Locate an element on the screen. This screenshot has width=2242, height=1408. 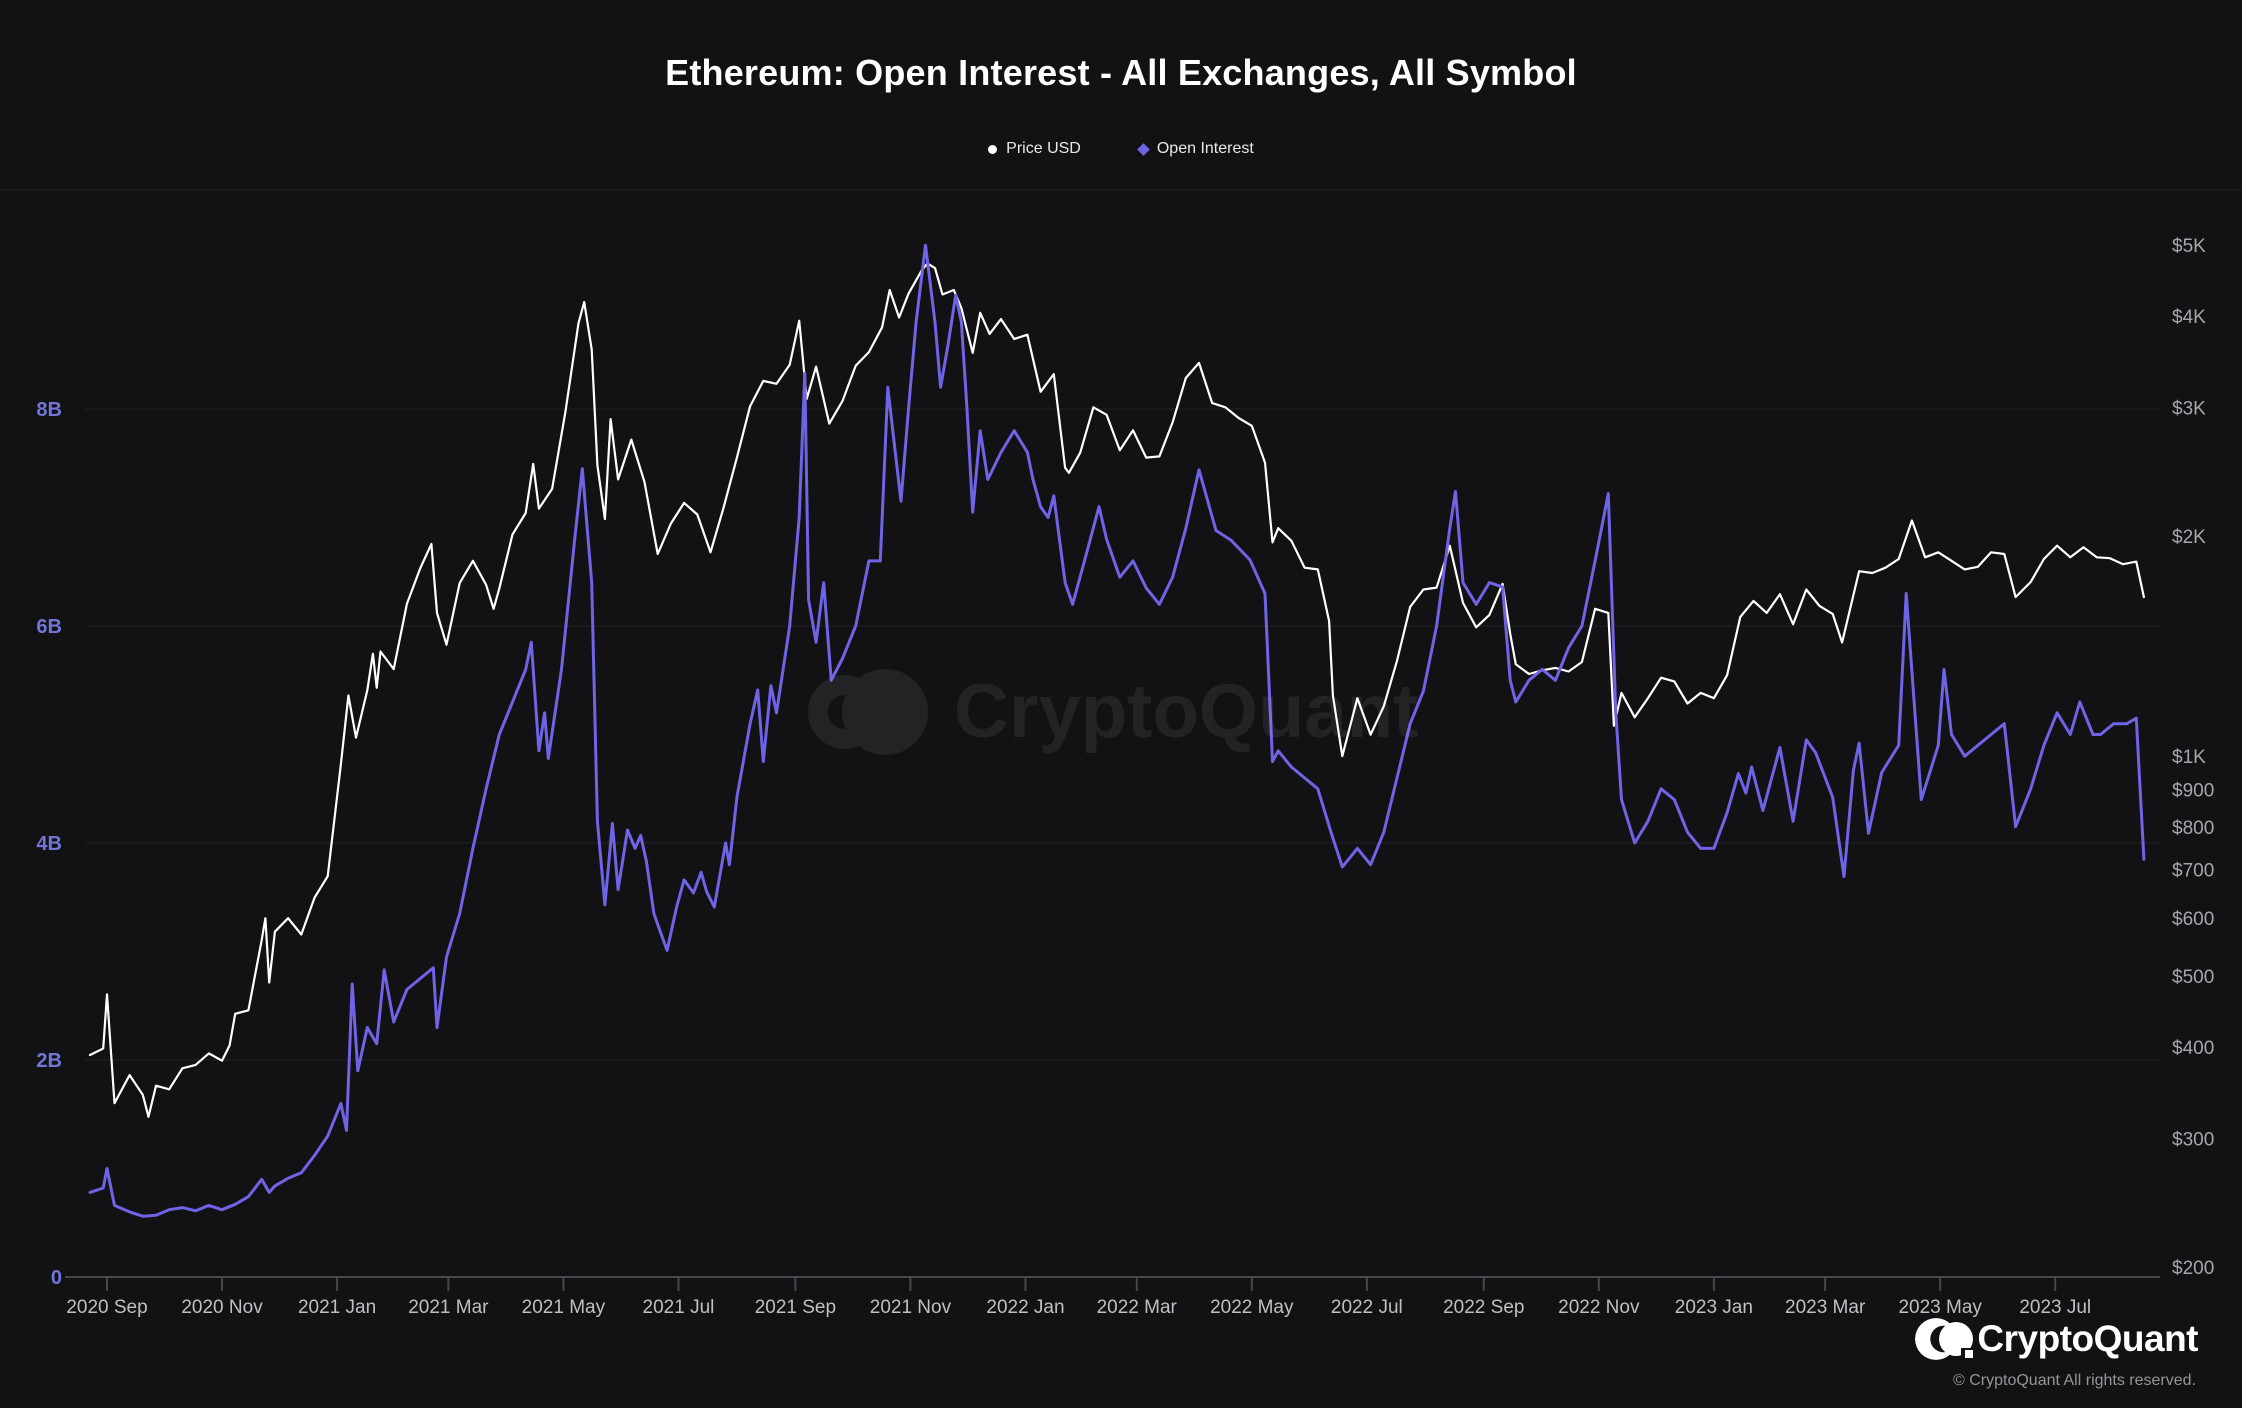
right-axis-label-500: $500 is located at coordinates (2193, 977).